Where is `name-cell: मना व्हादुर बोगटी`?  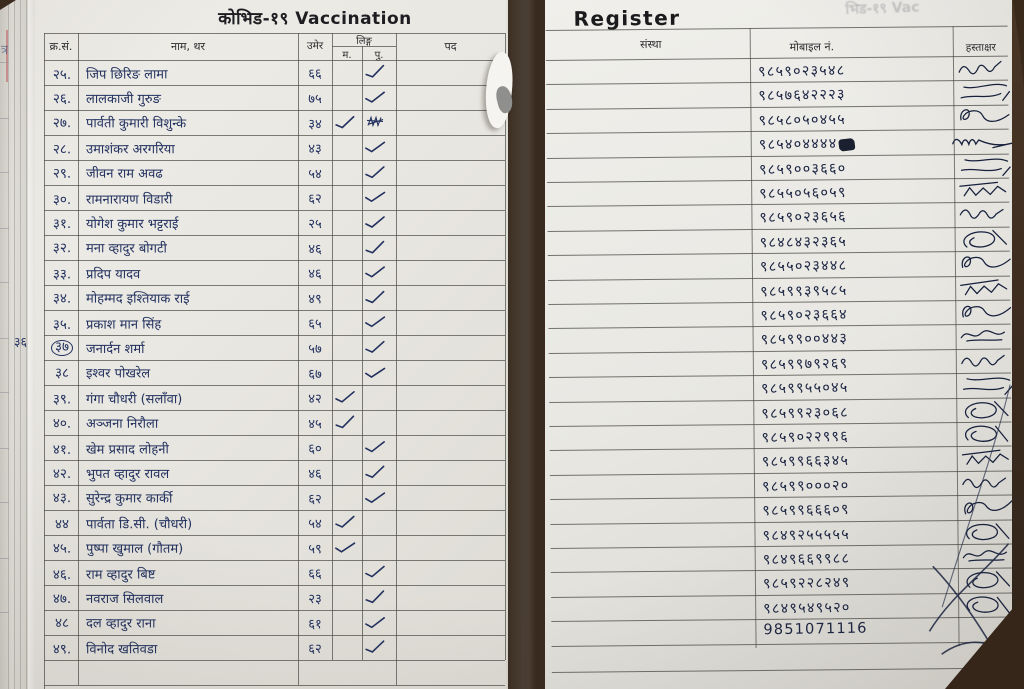 name-cell: मना व्हादुर बोगटी is located at coordinates (126, 249).